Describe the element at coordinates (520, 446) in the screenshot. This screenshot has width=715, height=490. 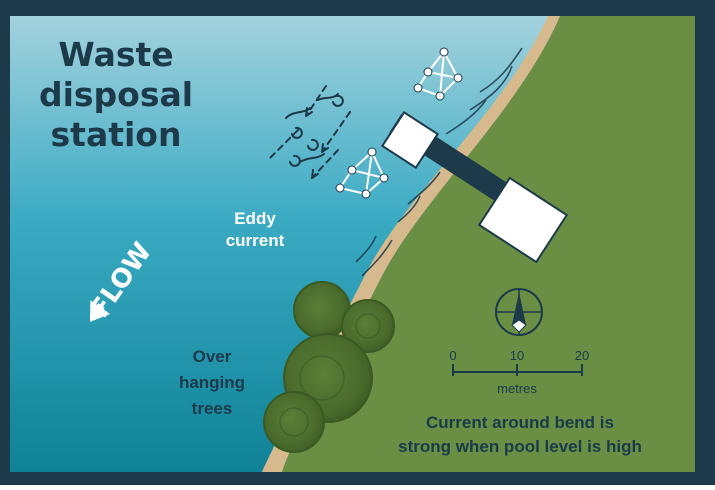
I see `note-line-2: strong when pool level is high` at that location.